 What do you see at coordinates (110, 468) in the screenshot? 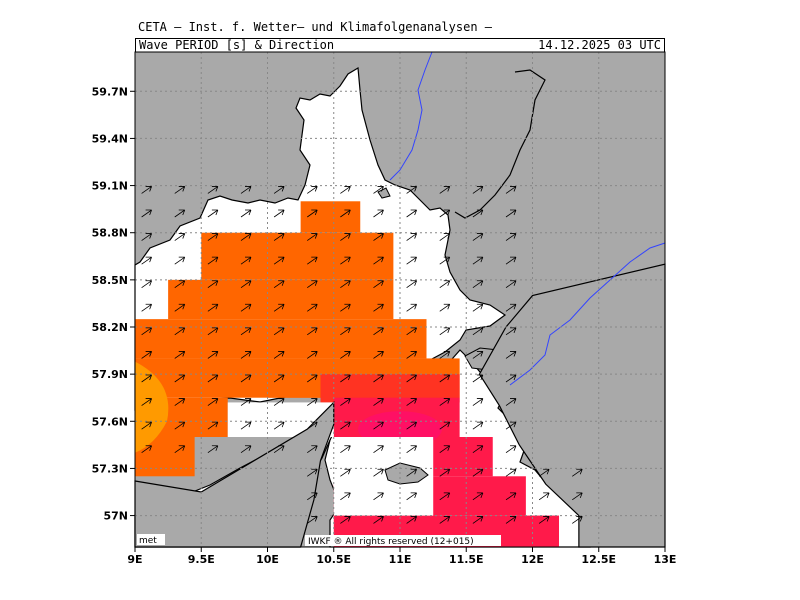
I see `lat-tick-label: 57.3N` at bounding box center [110, 468].